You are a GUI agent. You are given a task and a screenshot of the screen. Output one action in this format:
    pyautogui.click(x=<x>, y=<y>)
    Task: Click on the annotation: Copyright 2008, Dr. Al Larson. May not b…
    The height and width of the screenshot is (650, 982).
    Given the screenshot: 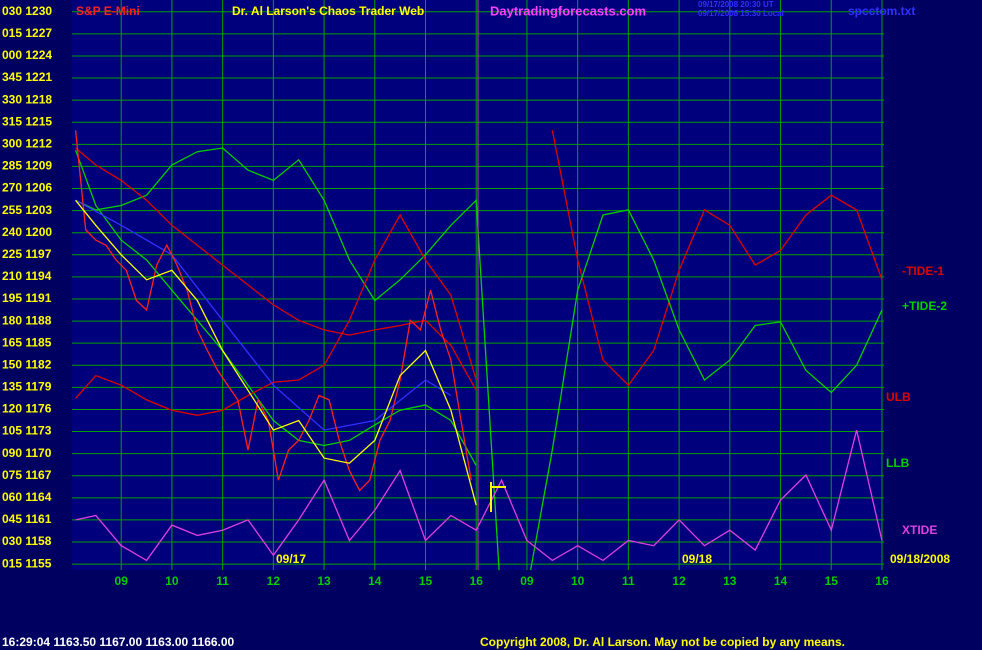 What is the action you would take?
    pyautogui.click(x=662, y=642)
    